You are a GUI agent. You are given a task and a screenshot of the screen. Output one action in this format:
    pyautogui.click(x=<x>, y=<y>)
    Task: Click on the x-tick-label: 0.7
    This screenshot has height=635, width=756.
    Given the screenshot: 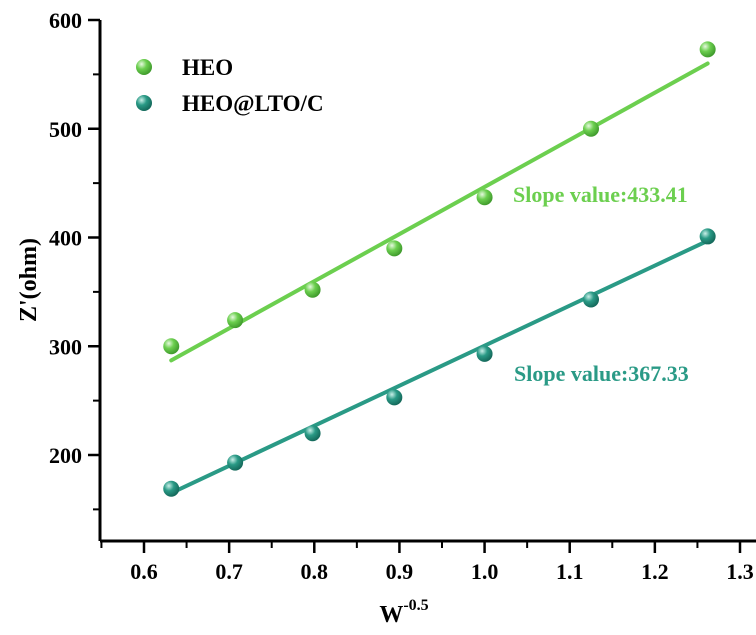 What is the action you would take?
    pyautogui.click(x=229, y=571)
    